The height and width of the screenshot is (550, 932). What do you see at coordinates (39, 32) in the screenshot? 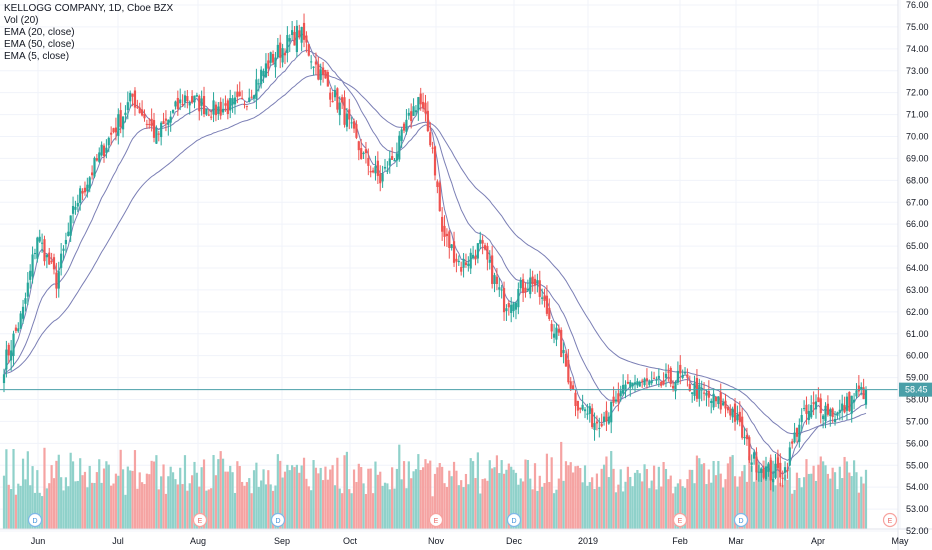
I see `legend-ema-20: EMA (20, close)` at bounding box center [39, 32].